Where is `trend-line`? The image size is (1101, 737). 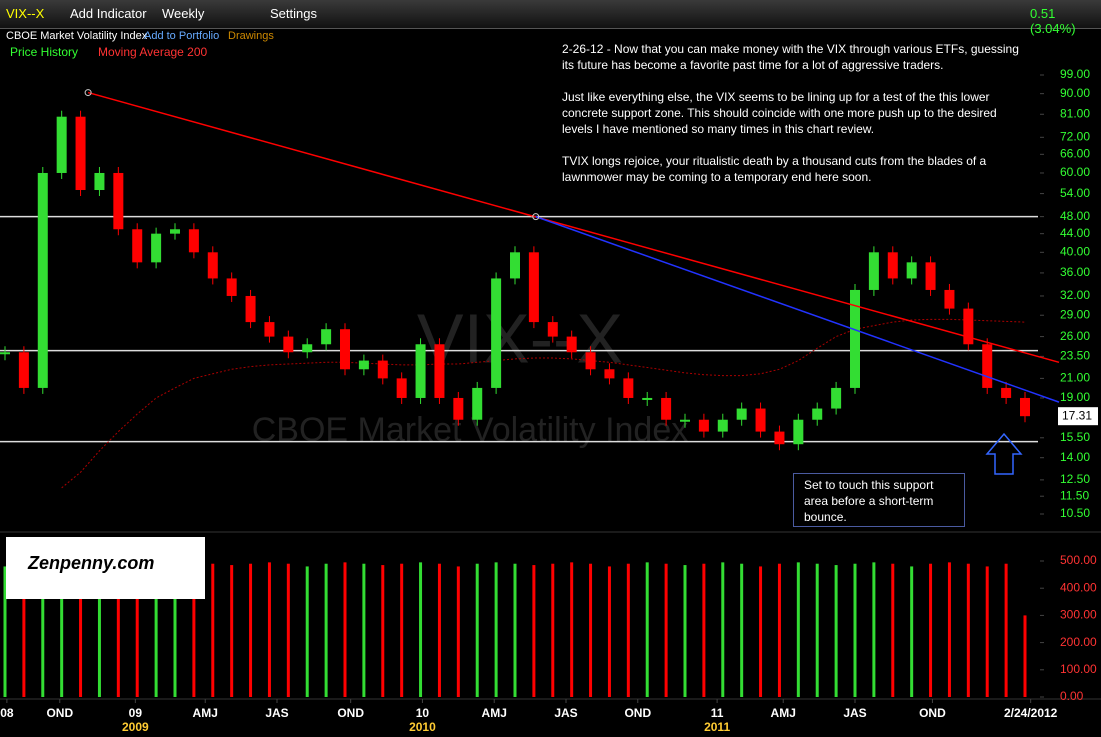 trend-line is located at coordinates (797, 309).